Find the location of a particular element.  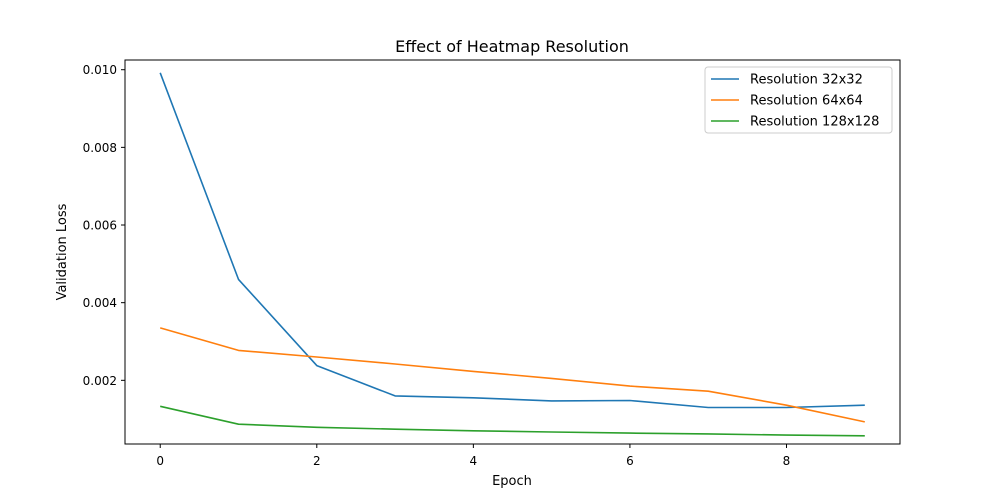

x-tick-label: 8 is located at coordinates (787, 461).